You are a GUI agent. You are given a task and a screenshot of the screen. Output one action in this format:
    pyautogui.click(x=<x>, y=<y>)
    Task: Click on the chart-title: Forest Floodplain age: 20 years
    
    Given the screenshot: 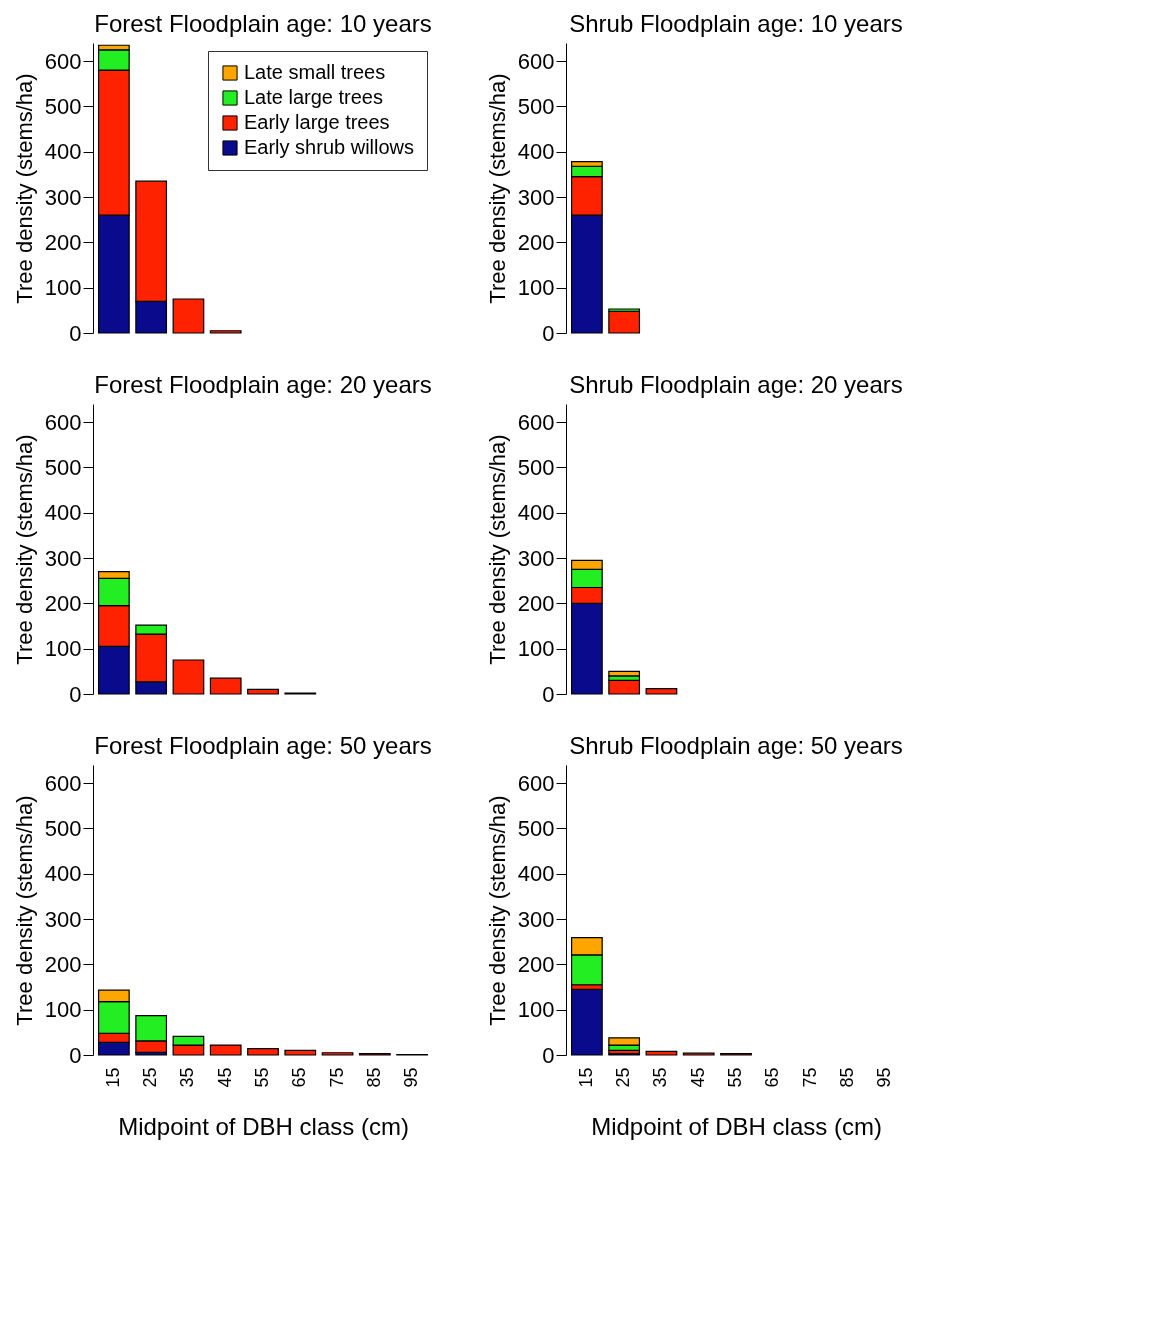 What is the action you would take?
    pyautogui.click(x=263, y=384)
    